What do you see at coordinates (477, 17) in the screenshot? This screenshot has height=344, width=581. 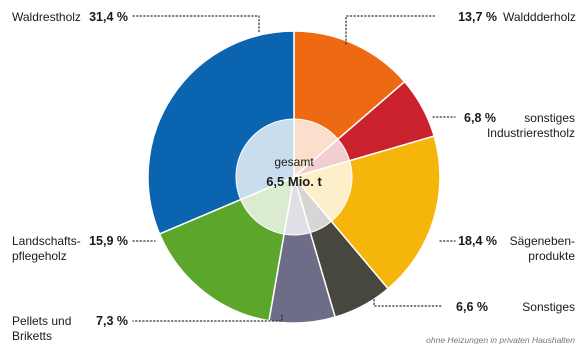 I see `slice-value-walddderholz: 13,7 %` at bounding box center [477, 17].